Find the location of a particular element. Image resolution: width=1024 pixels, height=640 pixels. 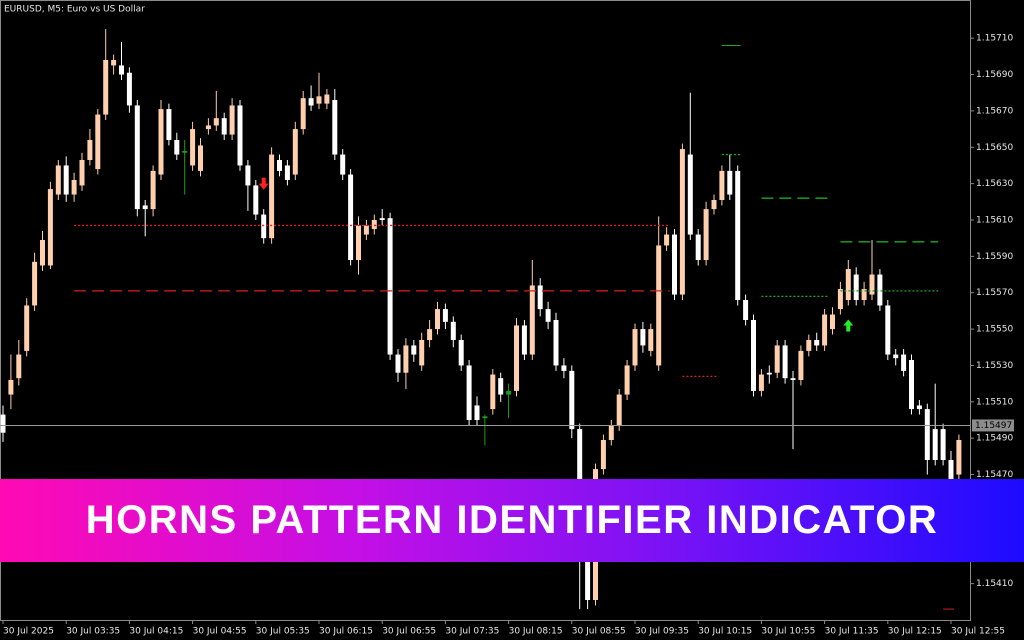

x-tick-label: 30 Jul 08:15 is located at coordinates (536, 632).